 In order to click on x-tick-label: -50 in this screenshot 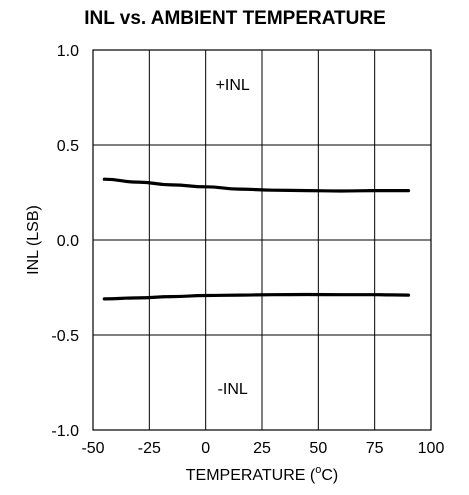, I will do `click(92, 448)`.